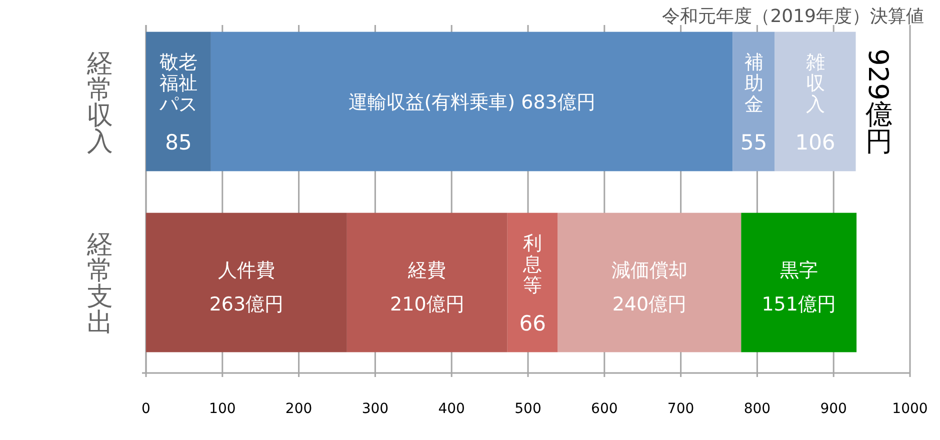 The height and width of the screenshot is (440, 940). Describe the element at coordinates (799, 271) in the screenshot. I see `series-label: 黒字` at that location.